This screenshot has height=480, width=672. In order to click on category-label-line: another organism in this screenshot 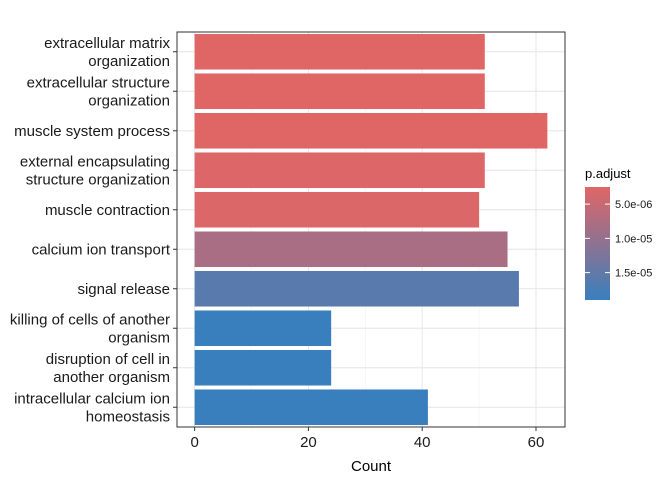, I will do `click(111, 377)`.